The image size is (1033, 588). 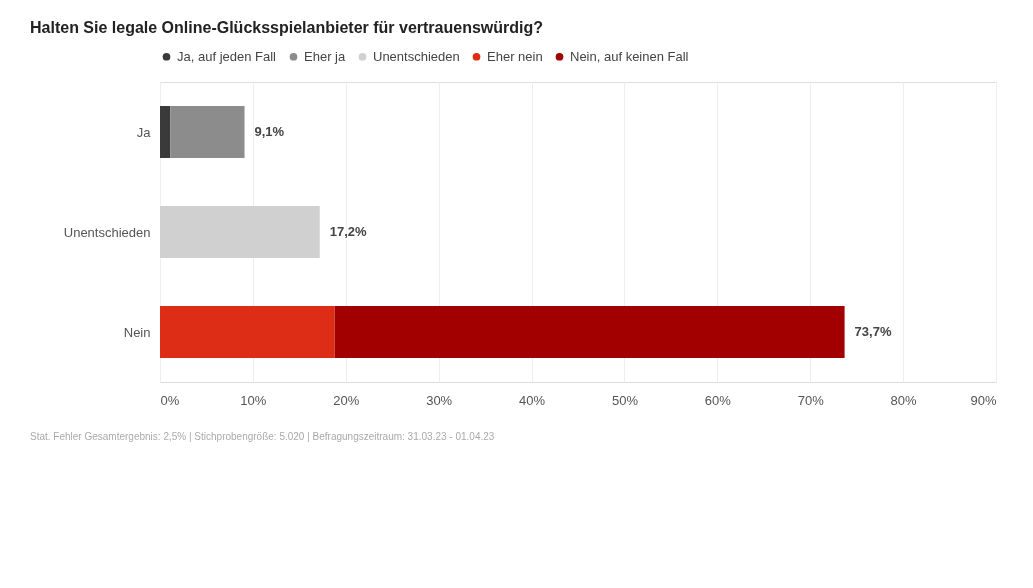 I want to click on legend-label: Eher nein, so click(x=515, y=56).